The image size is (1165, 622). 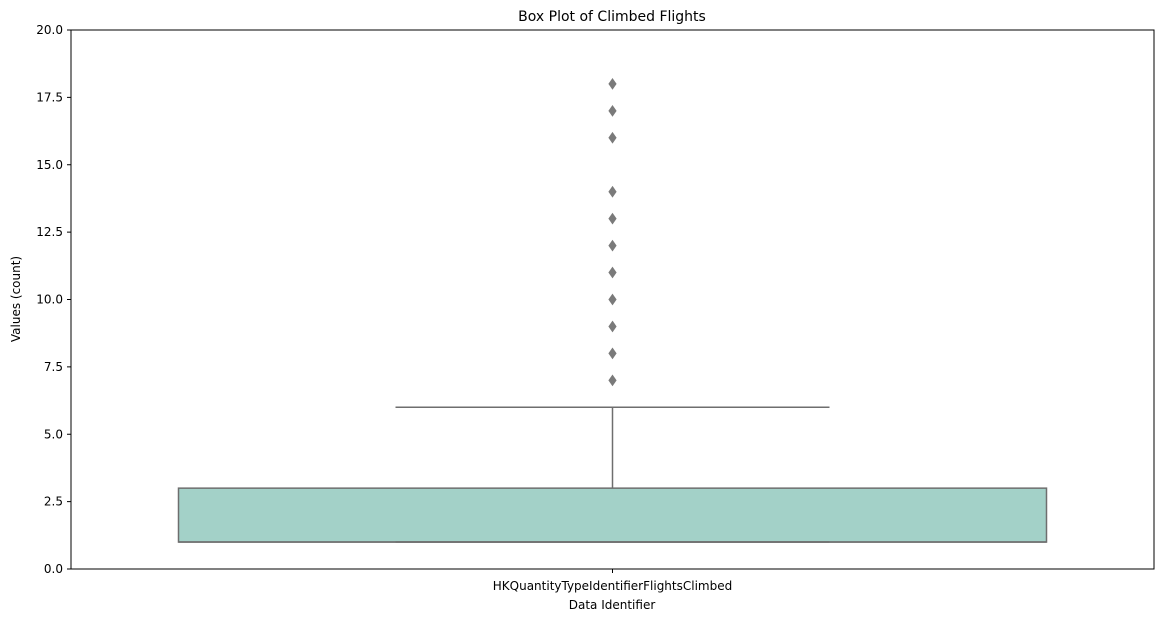 What do you see at coordinates (612, 17) in the screenshot?
I see `chart-title: Box Plot of Climbed Flights` at bounding box center [612, 17].